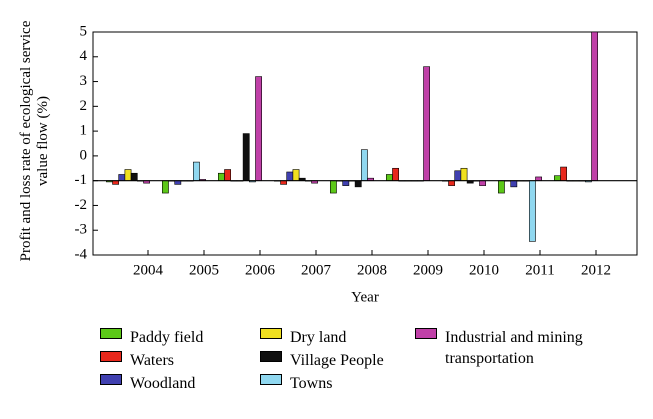 This screenshot has width=653, height=419. Describe the element at coordinates (365, 297) in the screenshot. I see `x-axis-label: Year` at that location.